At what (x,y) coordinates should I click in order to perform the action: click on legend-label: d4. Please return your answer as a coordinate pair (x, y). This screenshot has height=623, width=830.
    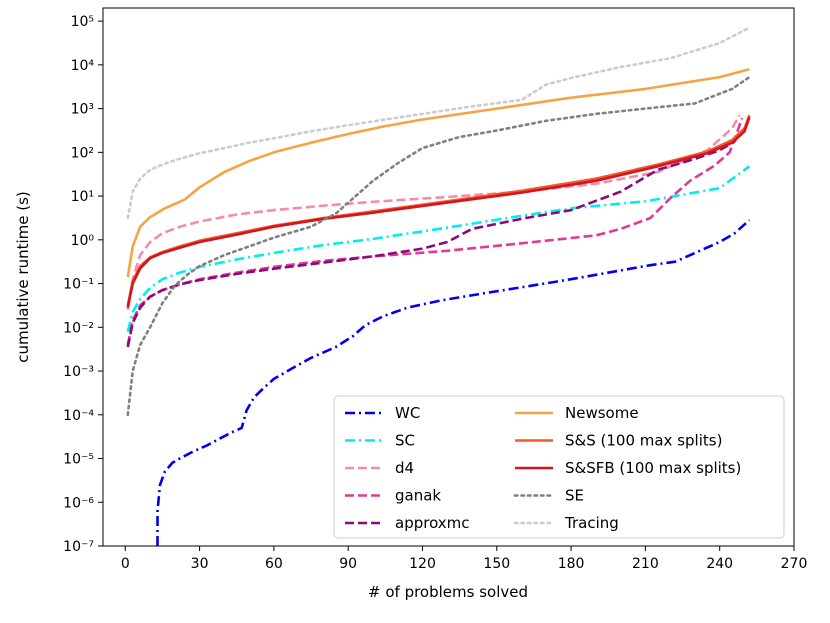
    Looking at the image, I should click on (404, 468).